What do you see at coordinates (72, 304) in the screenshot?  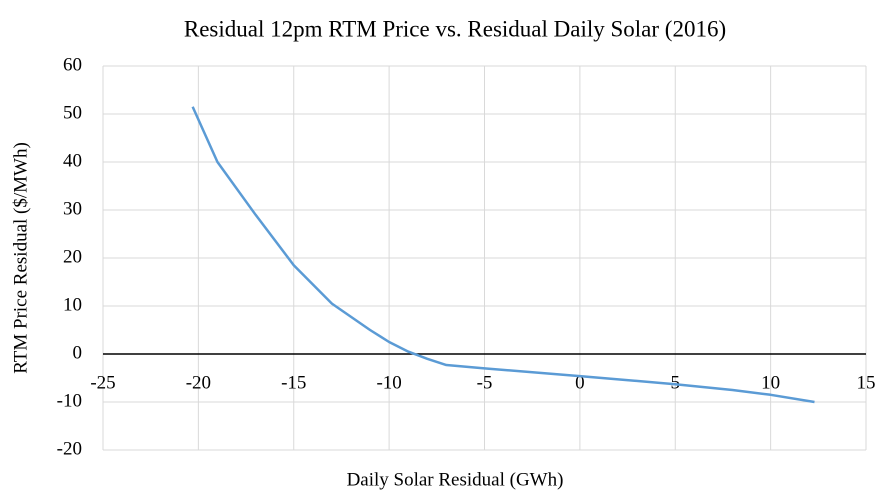 I see `y-tick-label: 10` at bounding box center [72, 304].